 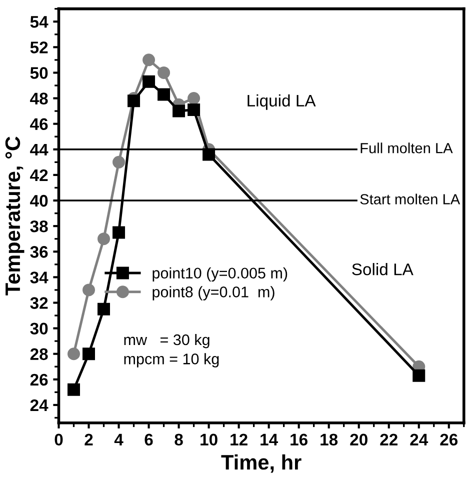 What do you see at coordinates (406, 148) in the screenshot?
I see `ref-line-label: Full molten LA` at bounding box center [406, 148].